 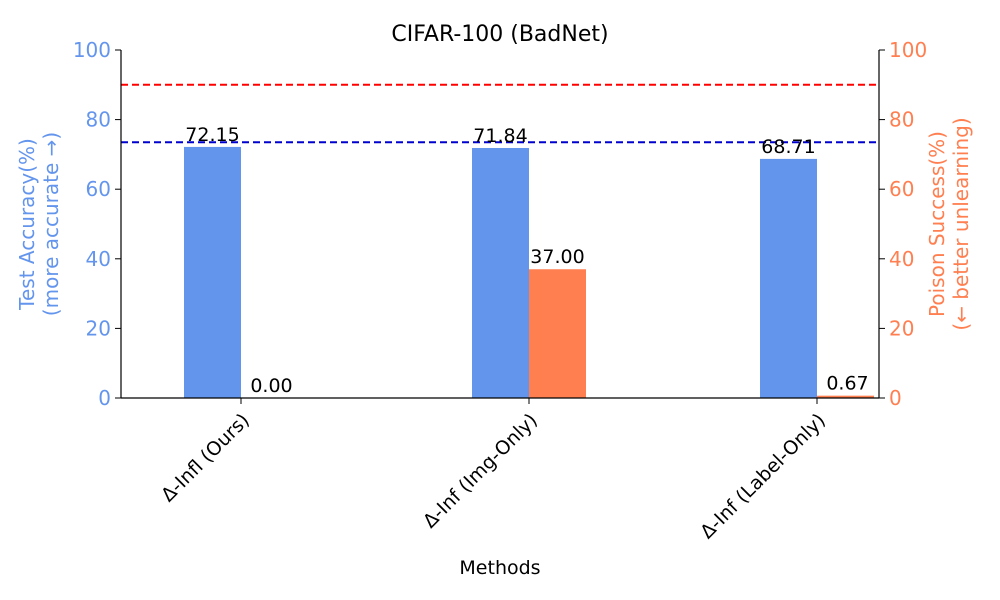 I want to click on y-axis-label-right-line-1: (← better unlearning), so click(x=961, y=223).